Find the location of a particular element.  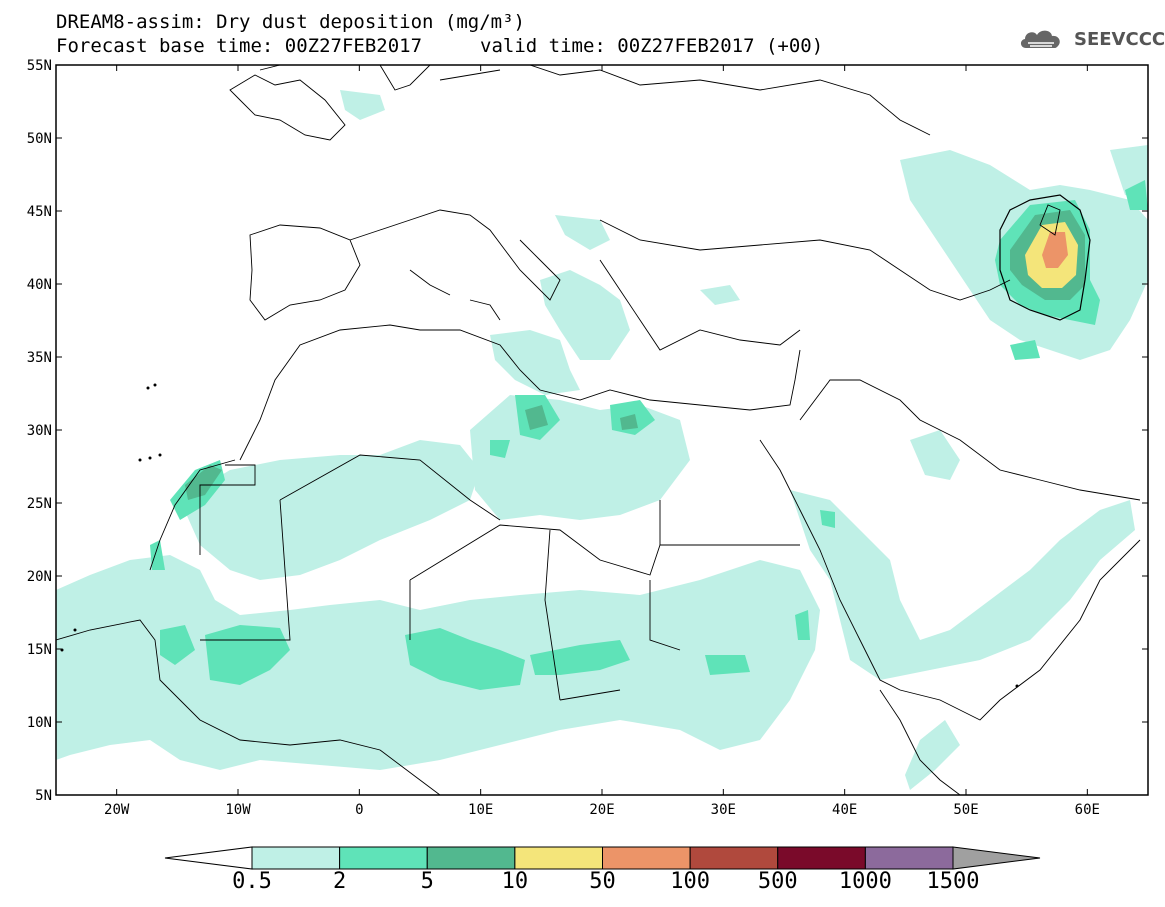

legend-arrow-low is located at coordinates (208, 858).